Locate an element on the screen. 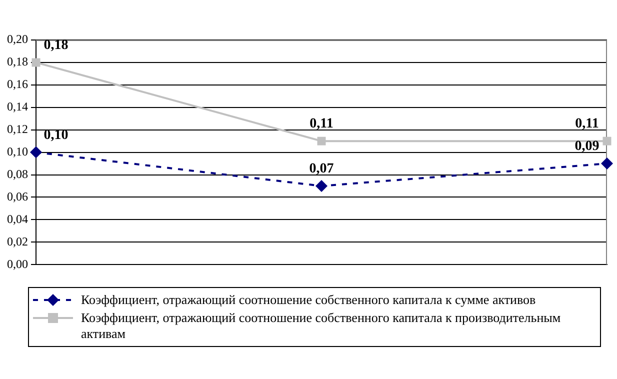  y-tick-label: 0,10 is located at coordinates (17, 151).